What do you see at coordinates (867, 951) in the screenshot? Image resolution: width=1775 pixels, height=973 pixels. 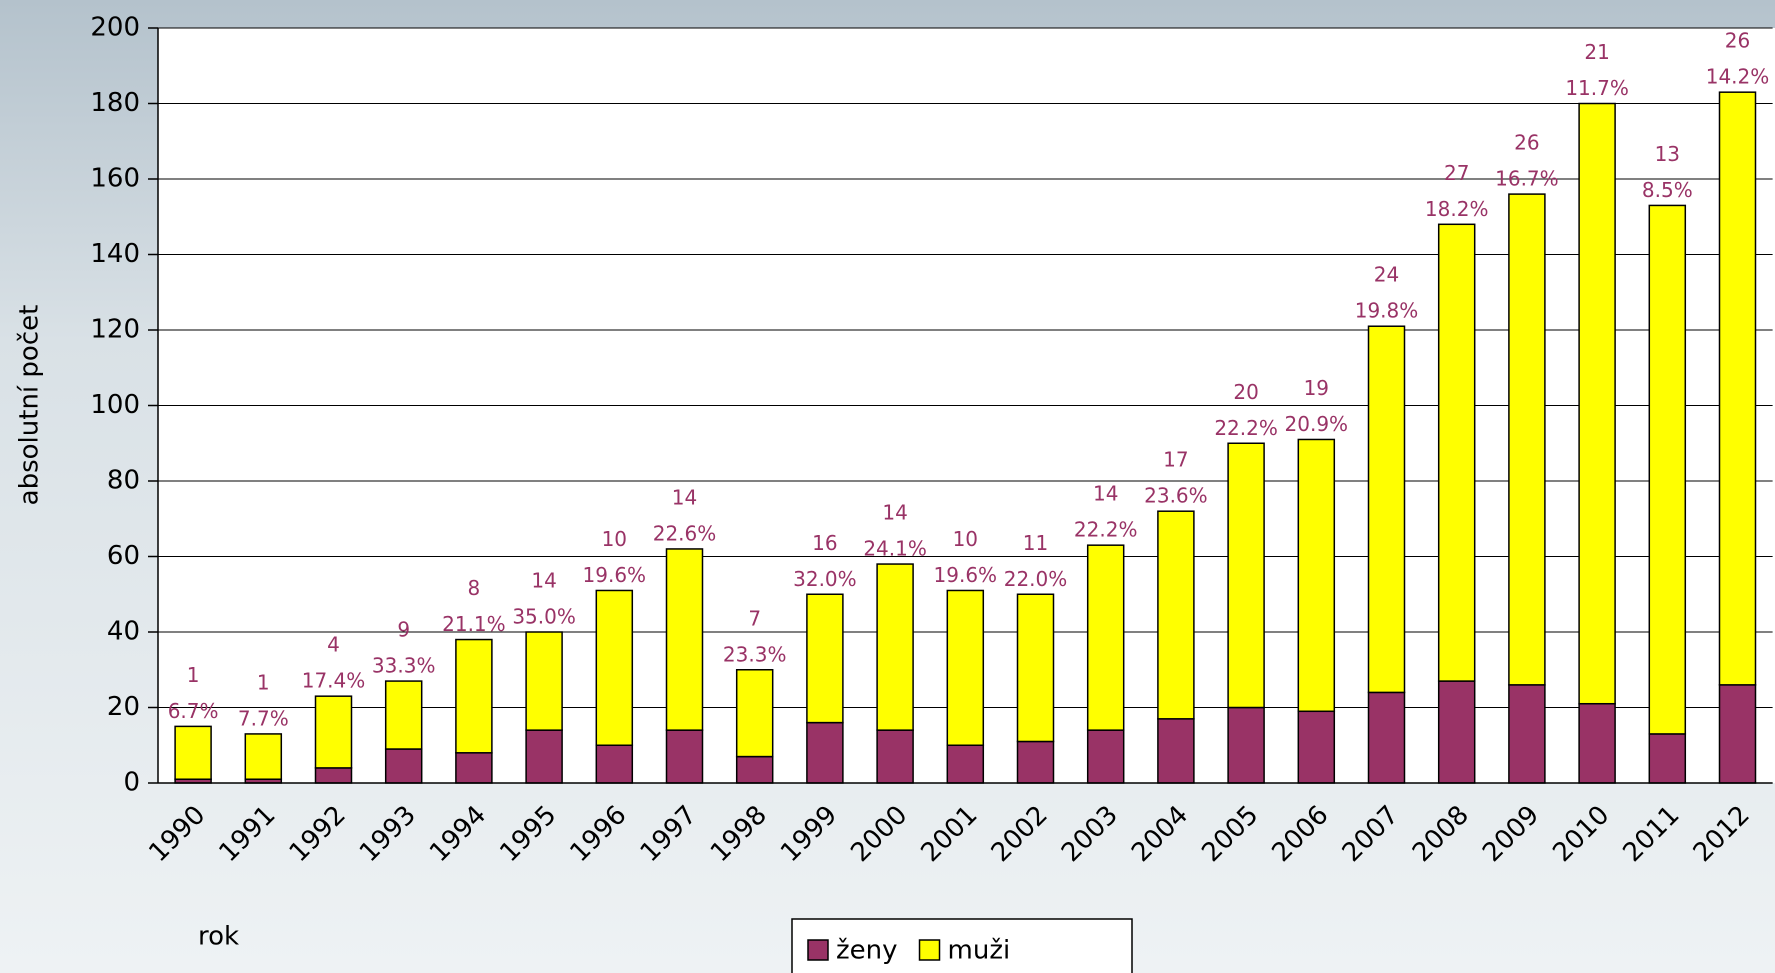 I see `legend-label: ženy` at bounding box center [867, 951].